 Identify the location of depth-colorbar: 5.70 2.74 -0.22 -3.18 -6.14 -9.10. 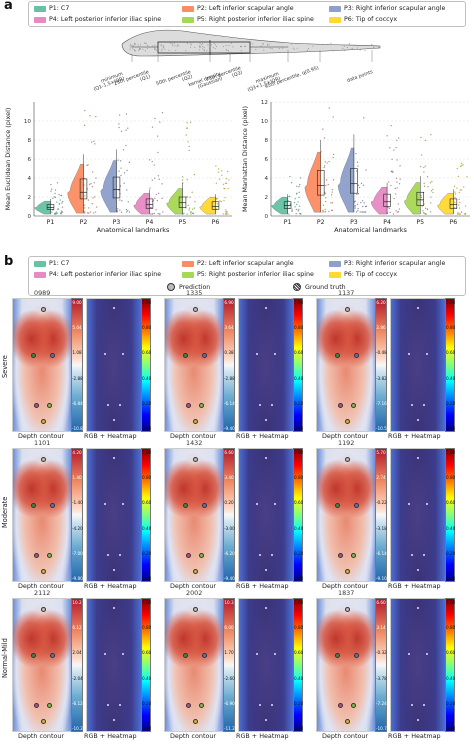
(381, 515).